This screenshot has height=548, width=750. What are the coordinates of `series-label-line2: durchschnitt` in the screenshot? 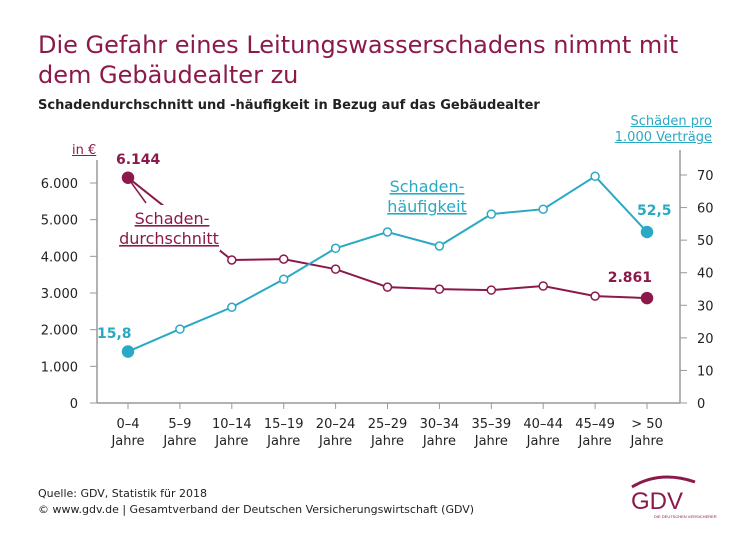 It's located at (169, 238).